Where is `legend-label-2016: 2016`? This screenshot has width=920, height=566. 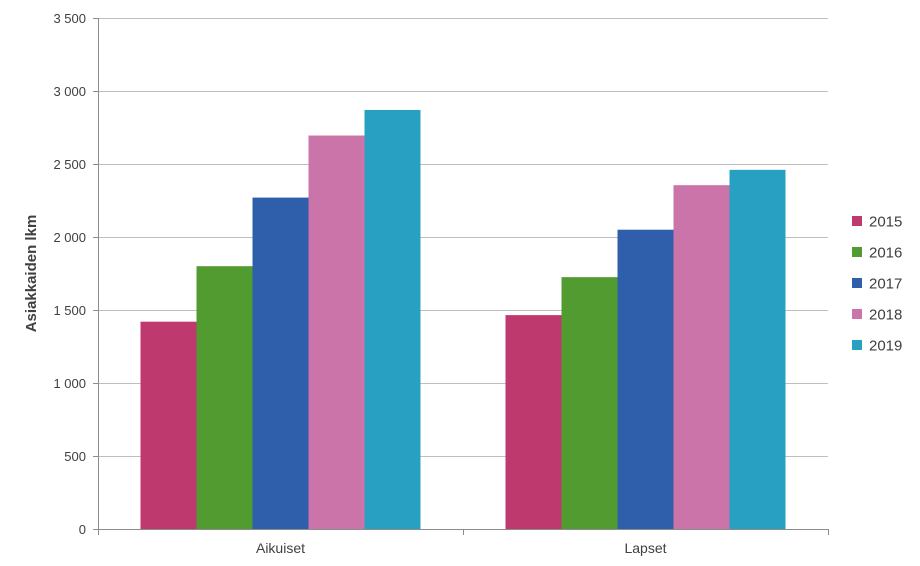 legend-label-2016: 2016 is located at coordinates (885, 253).